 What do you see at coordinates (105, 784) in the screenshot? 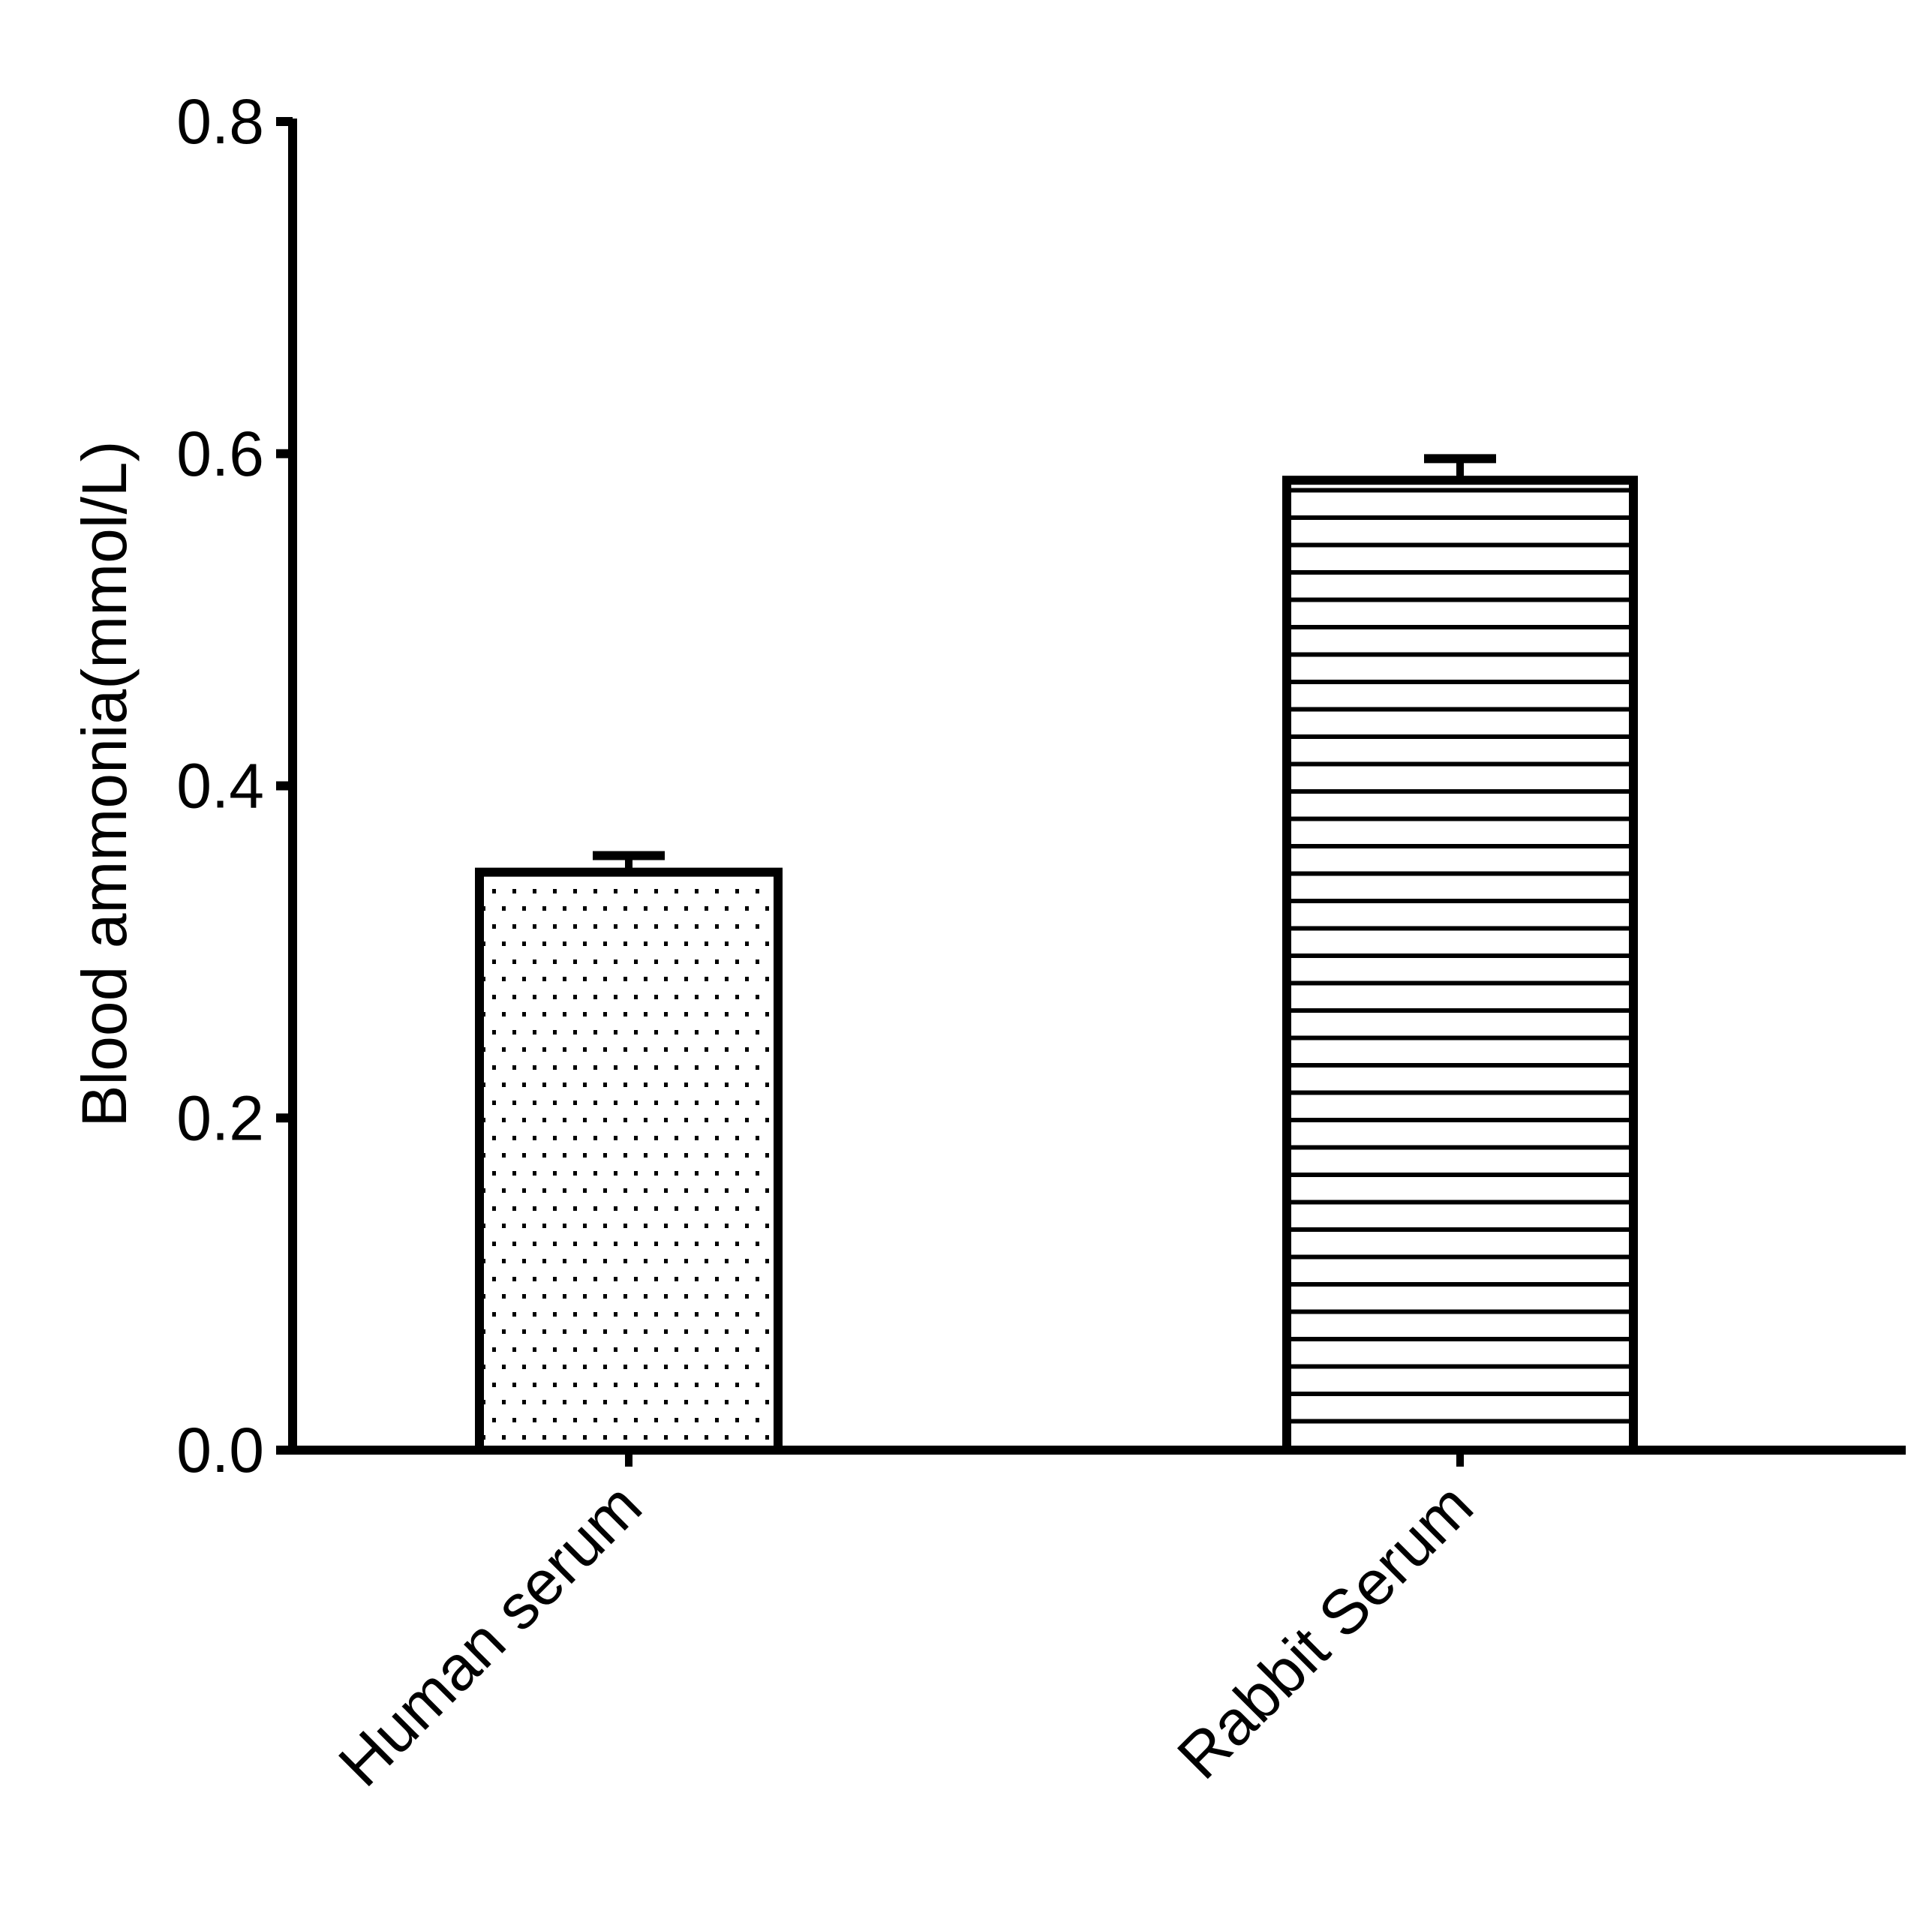
I see `y-axis-label: Blood ammonia(mmol/L)` at bounding box center [105, 784].